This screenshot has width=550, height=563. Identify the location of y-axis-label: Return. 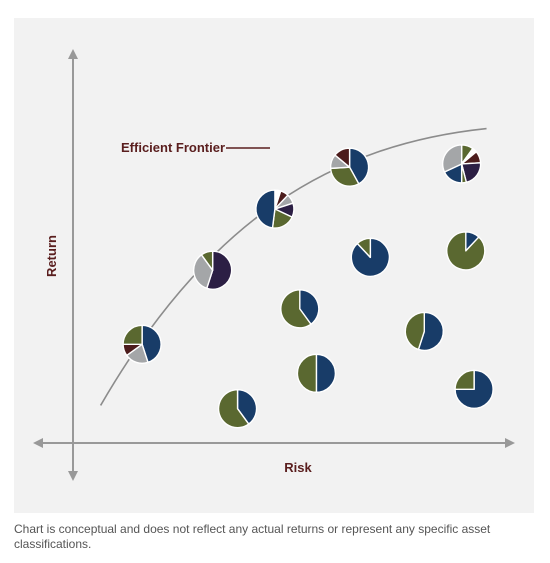
(51, 256).